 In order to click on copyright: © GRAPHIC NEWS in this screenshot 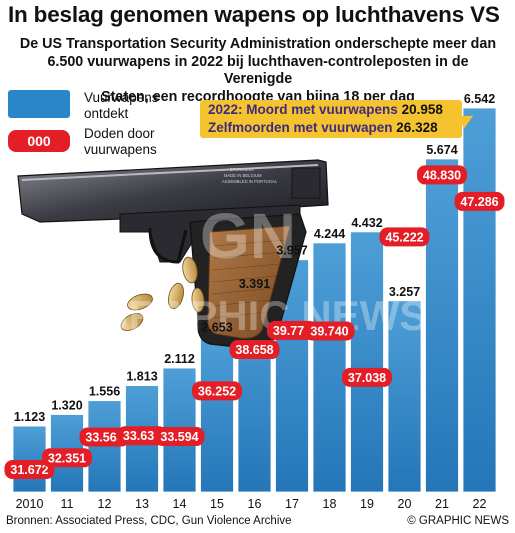, I will do `click(458, 521)`.